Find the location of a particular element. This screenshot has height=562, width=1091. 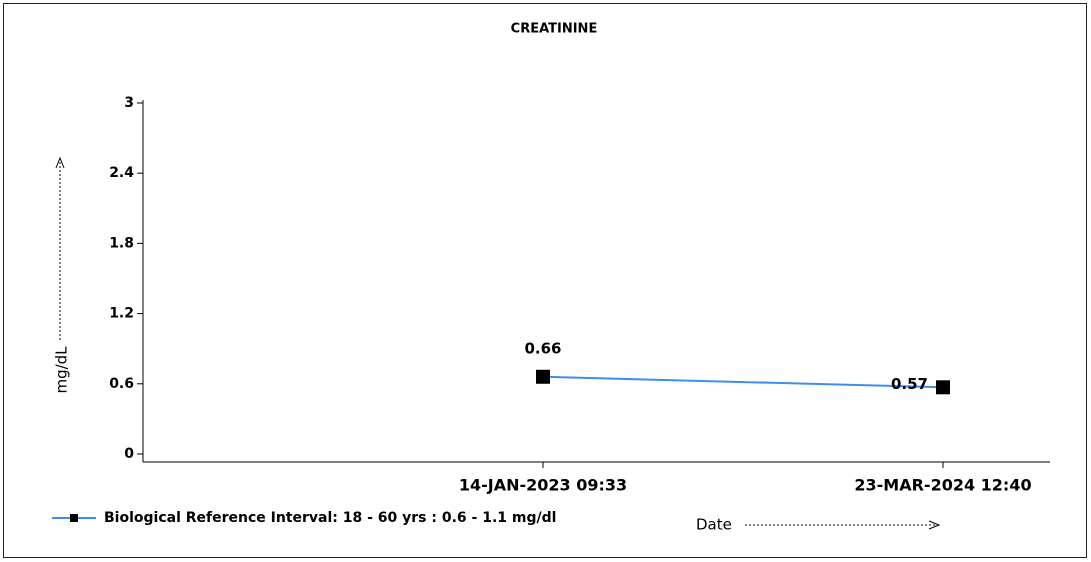

x-tick-label: 14-JAN-2023 09:33 is located at coordinates (543, 485).